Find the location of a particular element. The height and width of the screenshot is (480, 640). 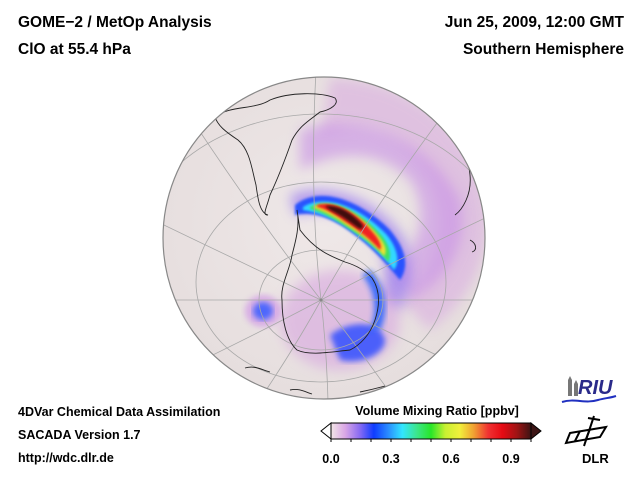

cathedral-icon is located at coordinates (573, 386).